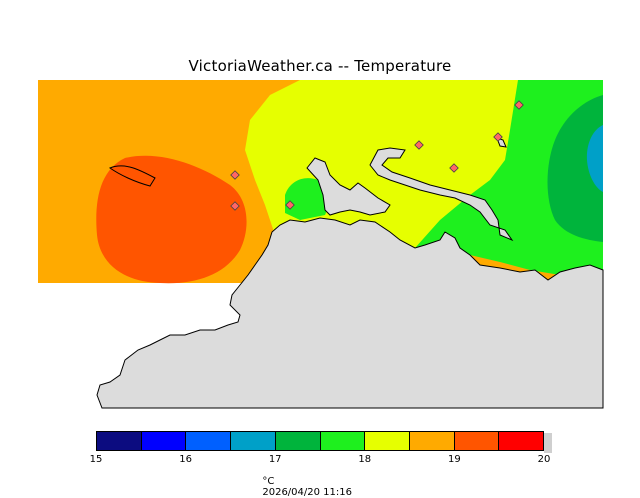  Describe the element at coordinates (365, 459) in the screenshot. I see `legend-tick-label: 18` at that location.